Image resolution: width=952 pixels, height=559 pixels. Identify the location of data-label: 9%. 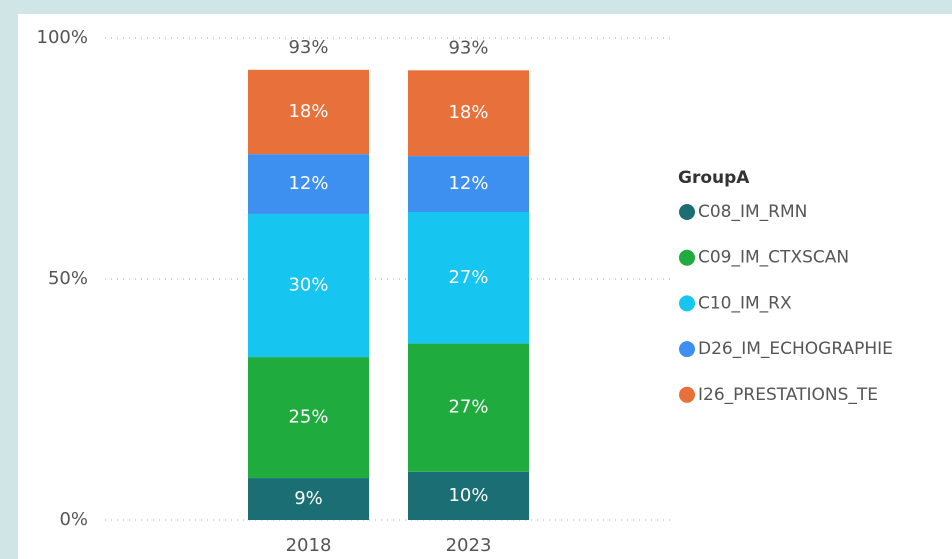
(308, 498).